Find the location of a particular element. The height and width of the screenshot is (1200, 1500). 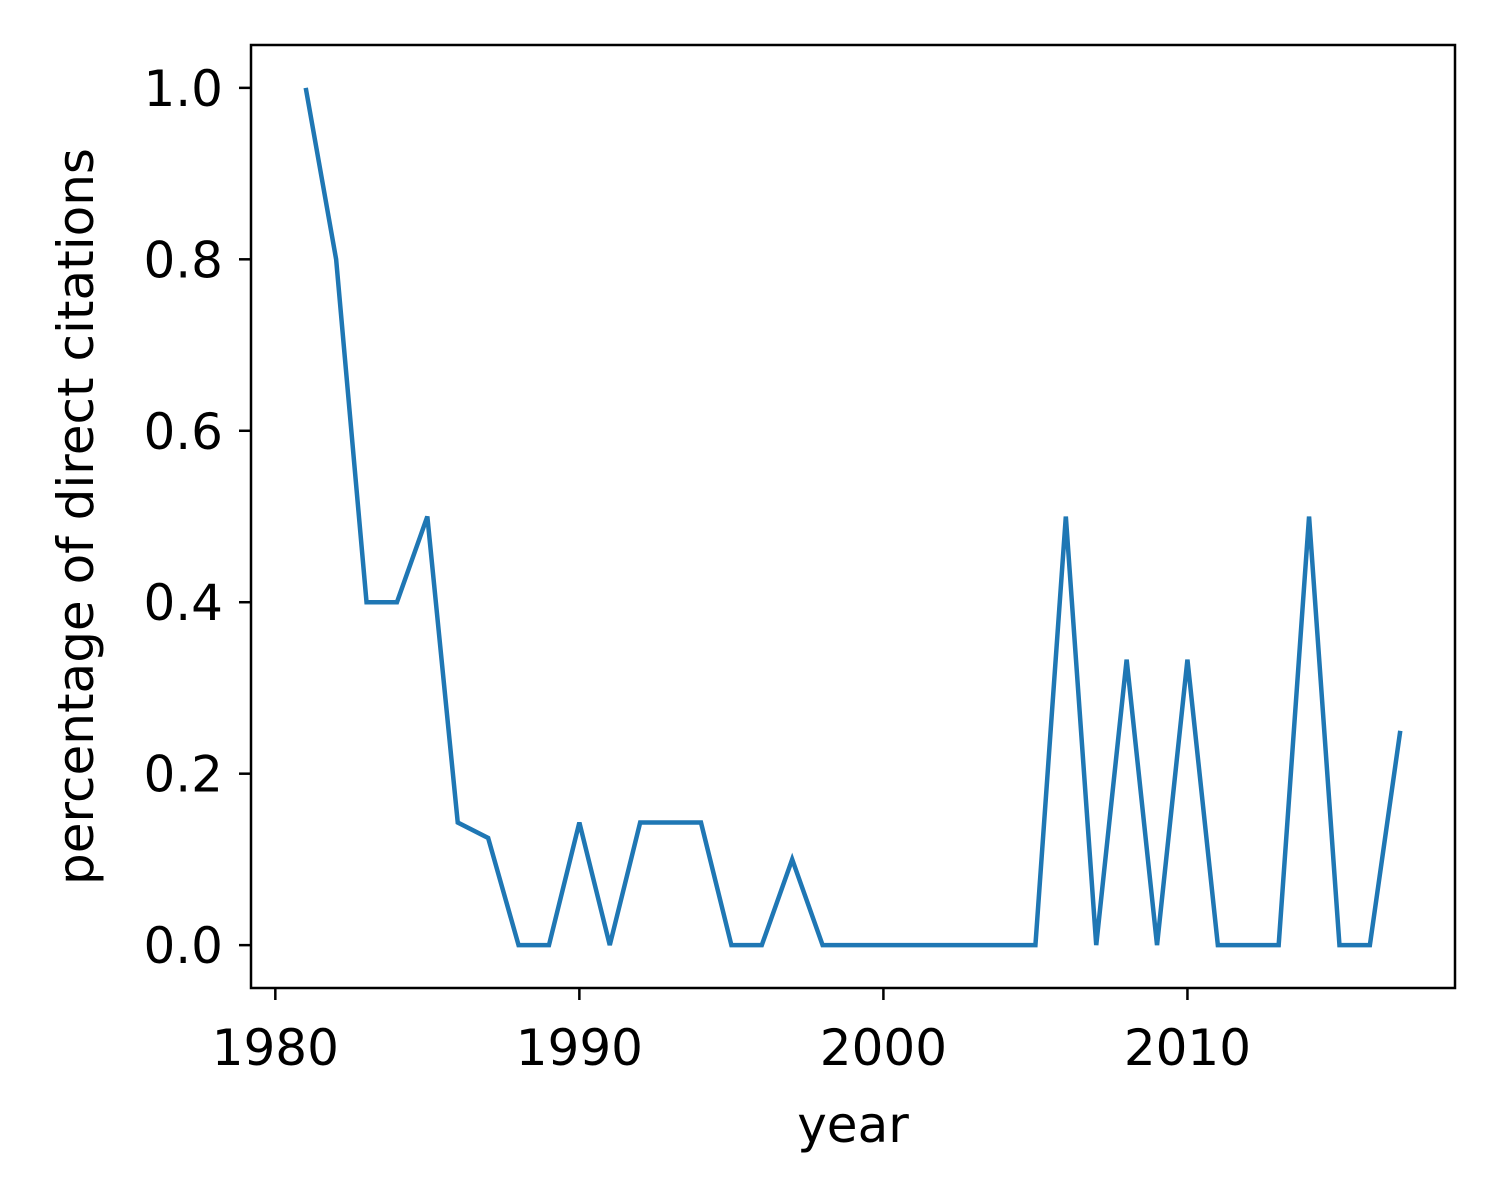

x-axis-label: year is located at coordinates (853, 1125).